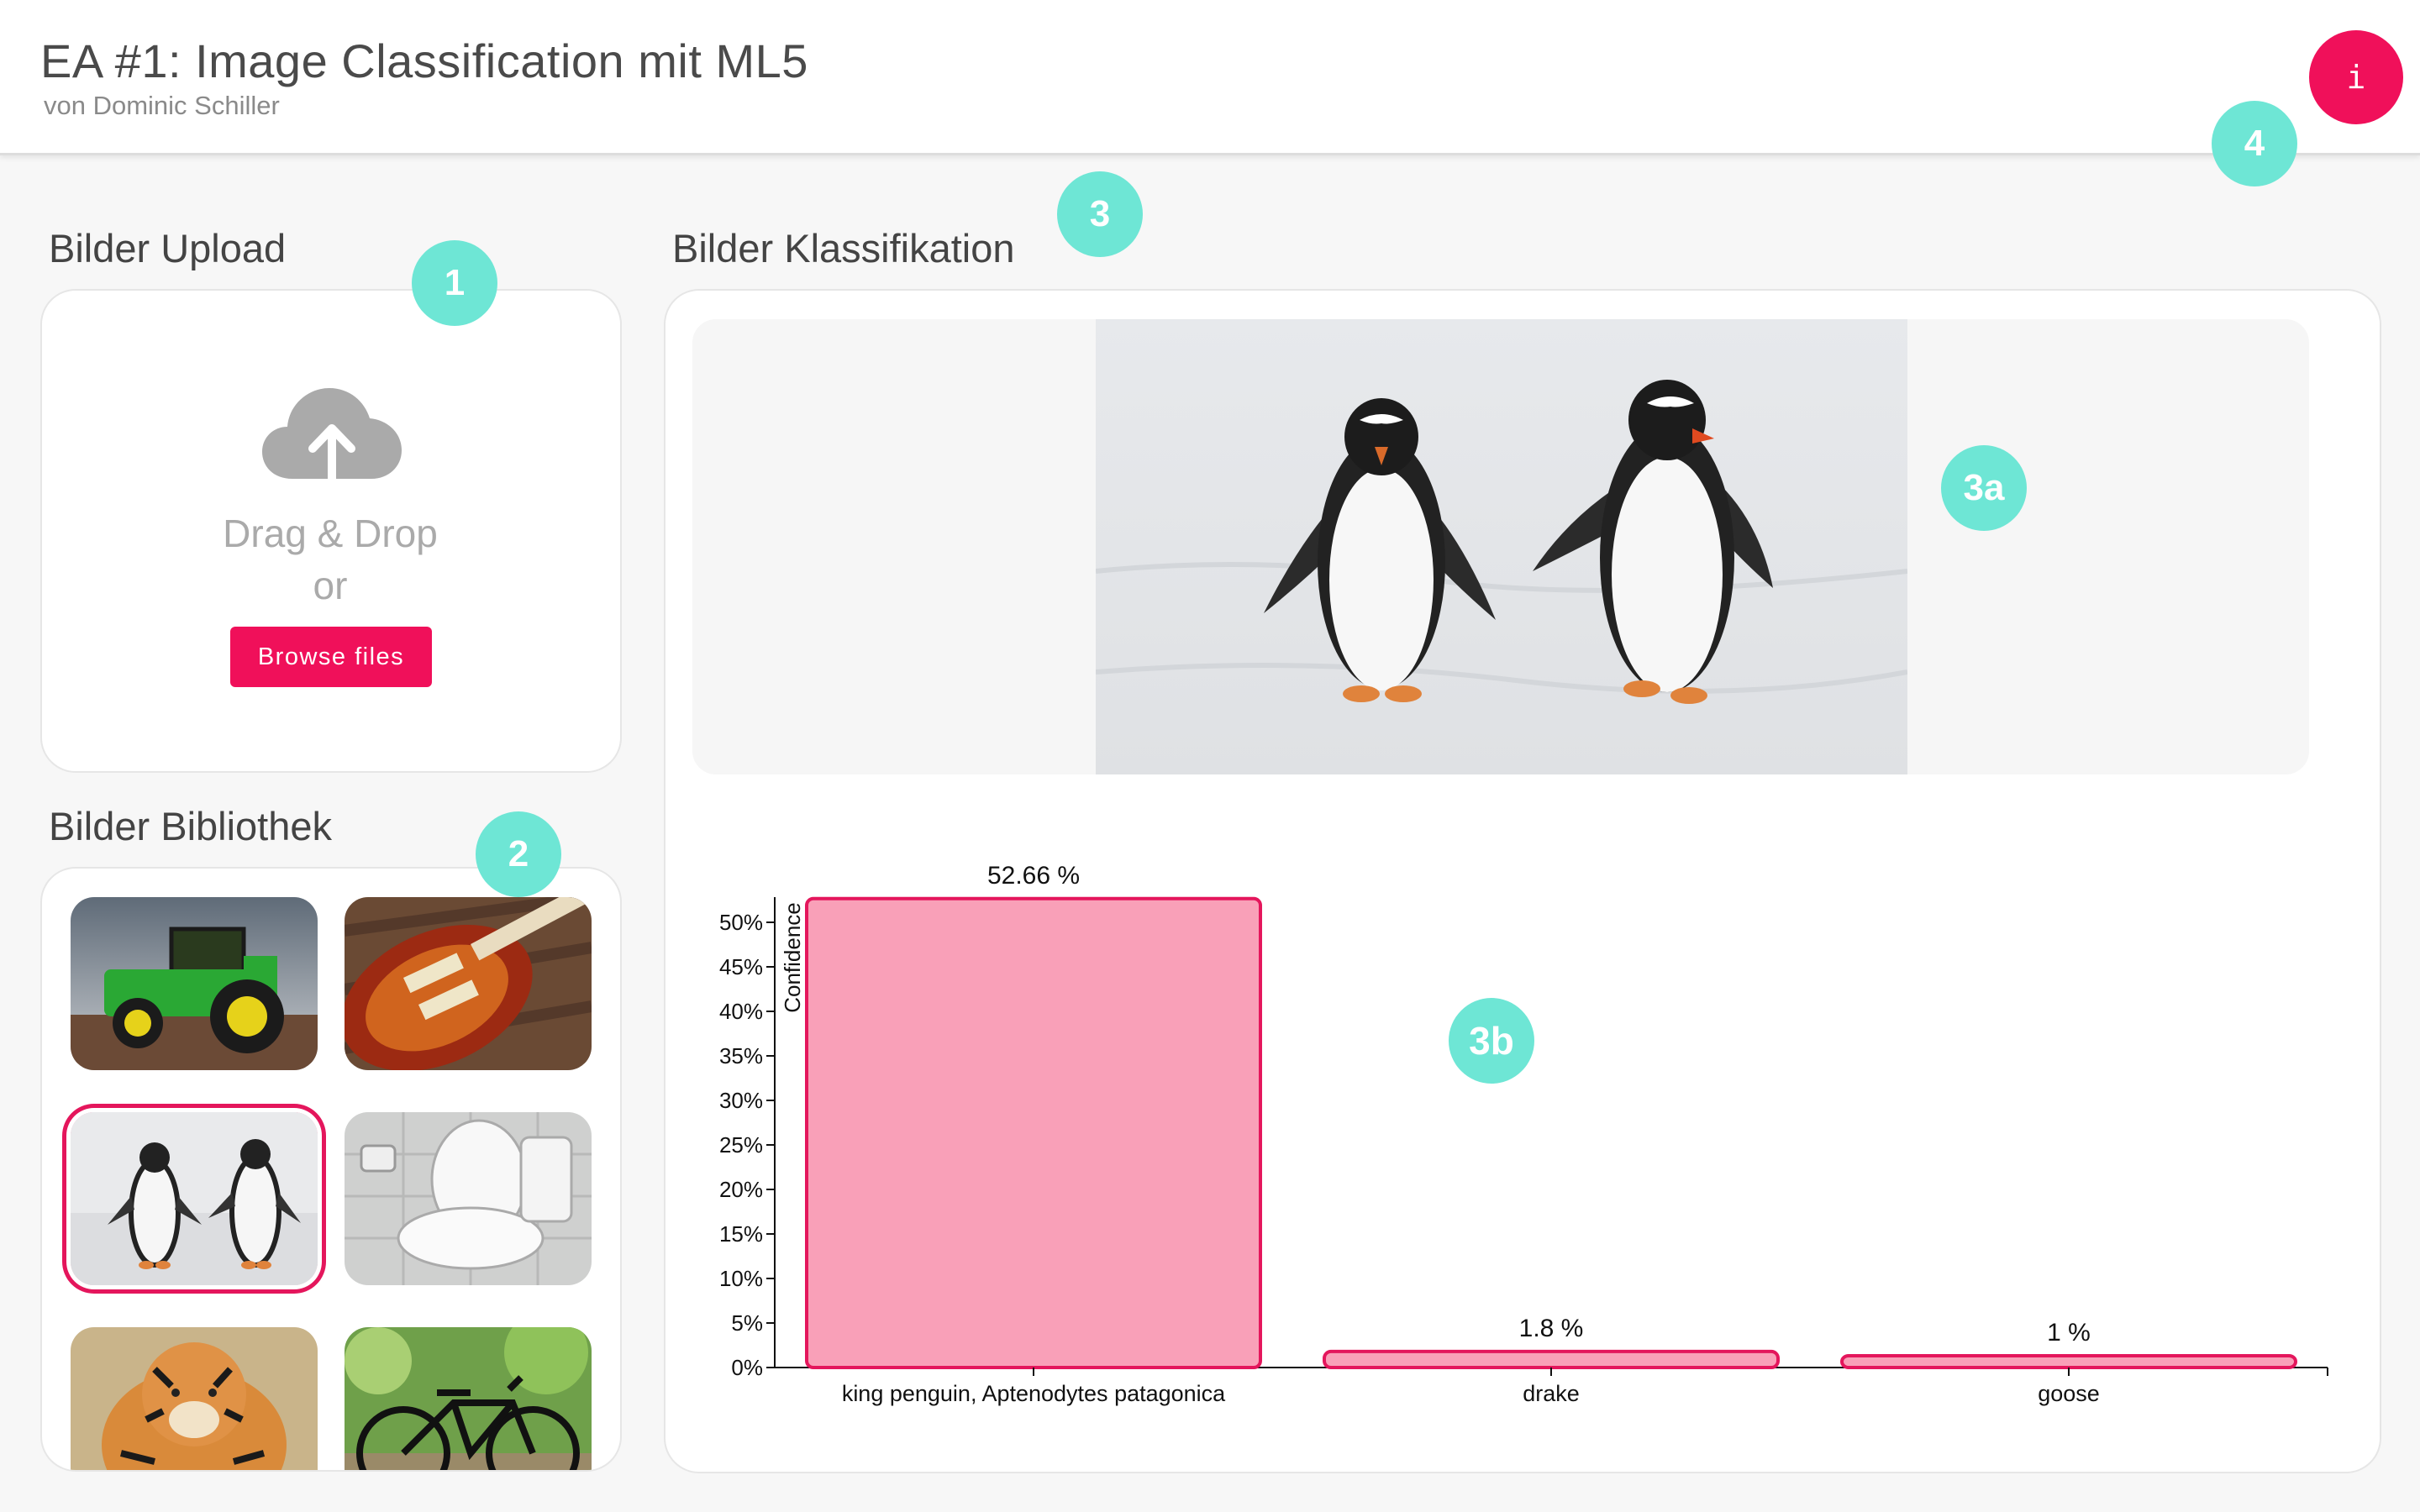 Image resolution: width=2420 pixels, height=1512 pixels. What do you see at coordinates (1552, 1393) in the screenshot?
I see `x-tick-label: drake` at bounding box center [1552, 1393].